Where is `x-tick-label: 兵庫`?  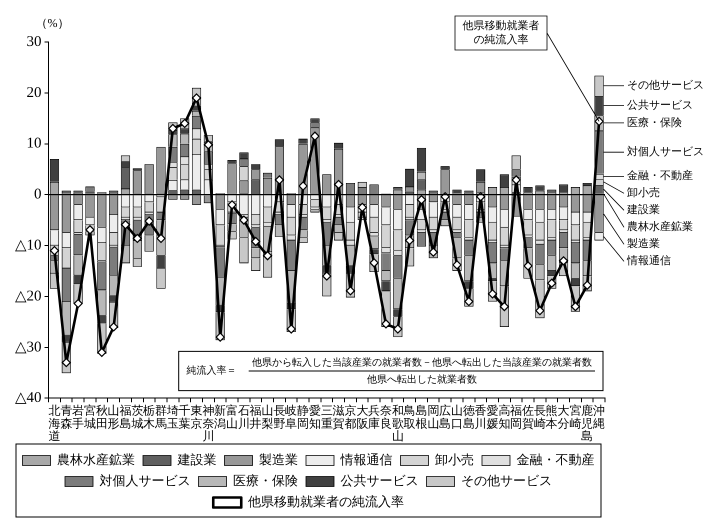
x-tick-label: 兵庫 is located at coordinates (374, 417).